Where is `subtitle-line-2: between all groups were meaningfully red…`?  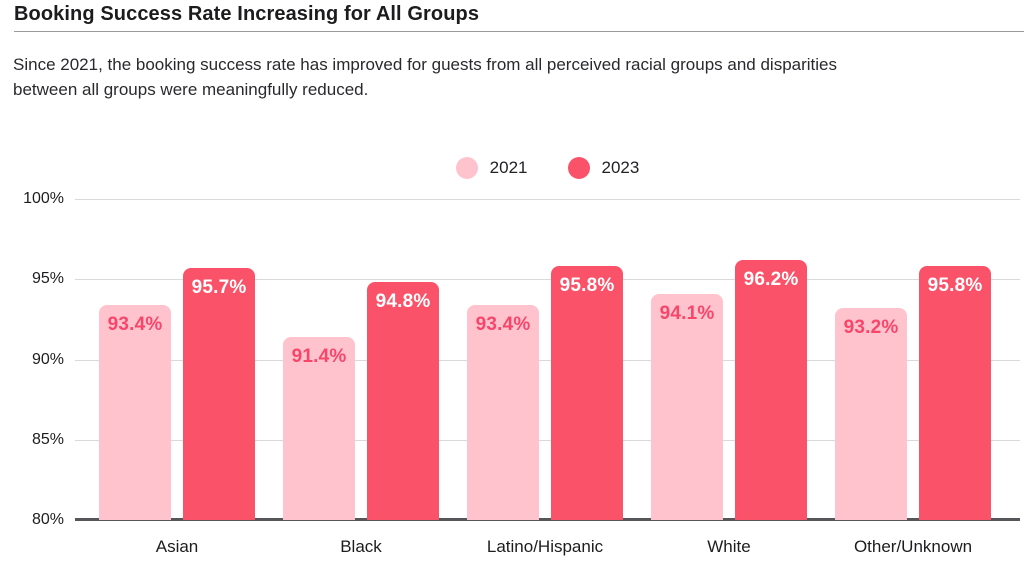 subtitle-line-2: between all groups were meaningfully red… is located at coordinates (191, 89).